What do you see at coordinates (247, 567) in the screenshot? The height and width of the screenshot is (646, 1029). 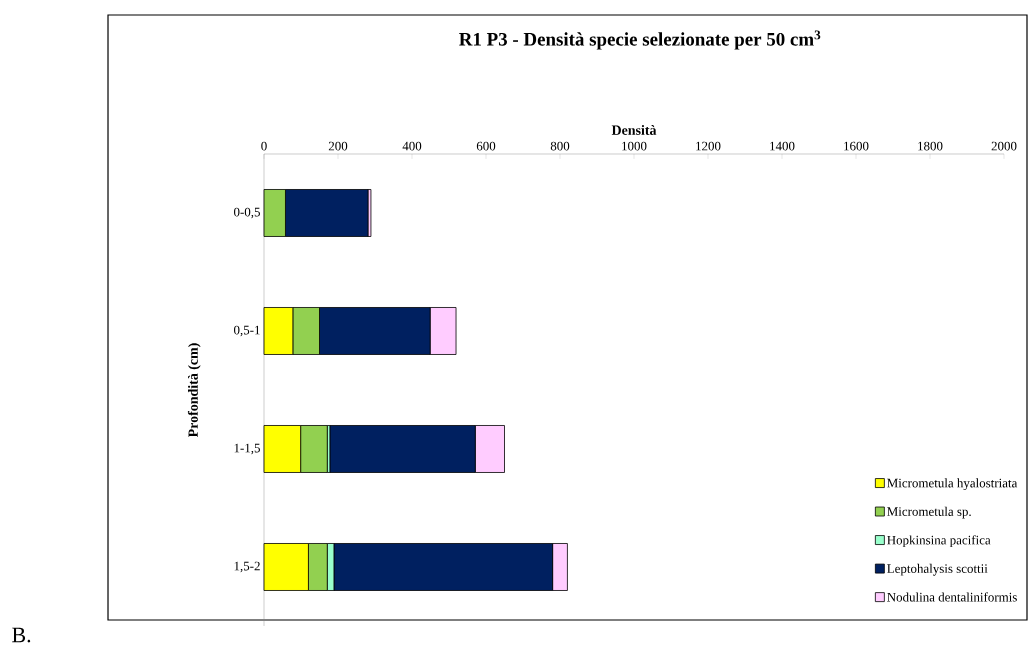 I see `y-tick-label: 1,5-2` at bounding box center [247, 567].